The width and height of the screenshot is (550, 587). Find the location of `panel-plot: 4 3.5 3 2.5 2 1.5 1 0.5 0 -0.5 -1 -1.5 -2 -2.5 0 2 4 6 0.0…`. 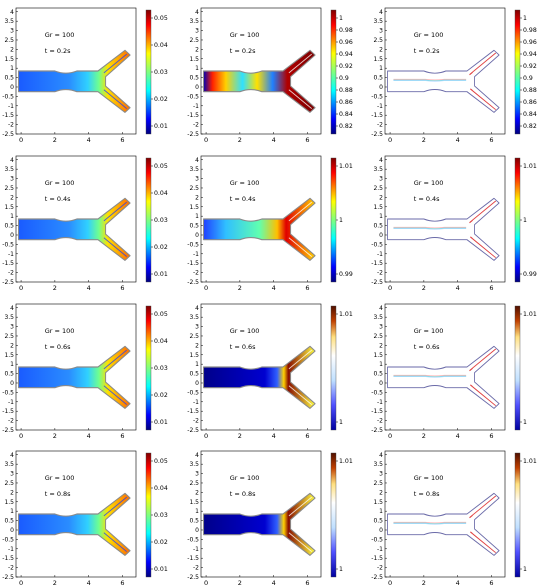

panel-plot: 4 3.5 3 2.5 2 1.5 1 0.5 0 -0.5 -1 -1.5 -2 -2.5 0 2 4 6 0.0… is located at coordinates (85, 371).